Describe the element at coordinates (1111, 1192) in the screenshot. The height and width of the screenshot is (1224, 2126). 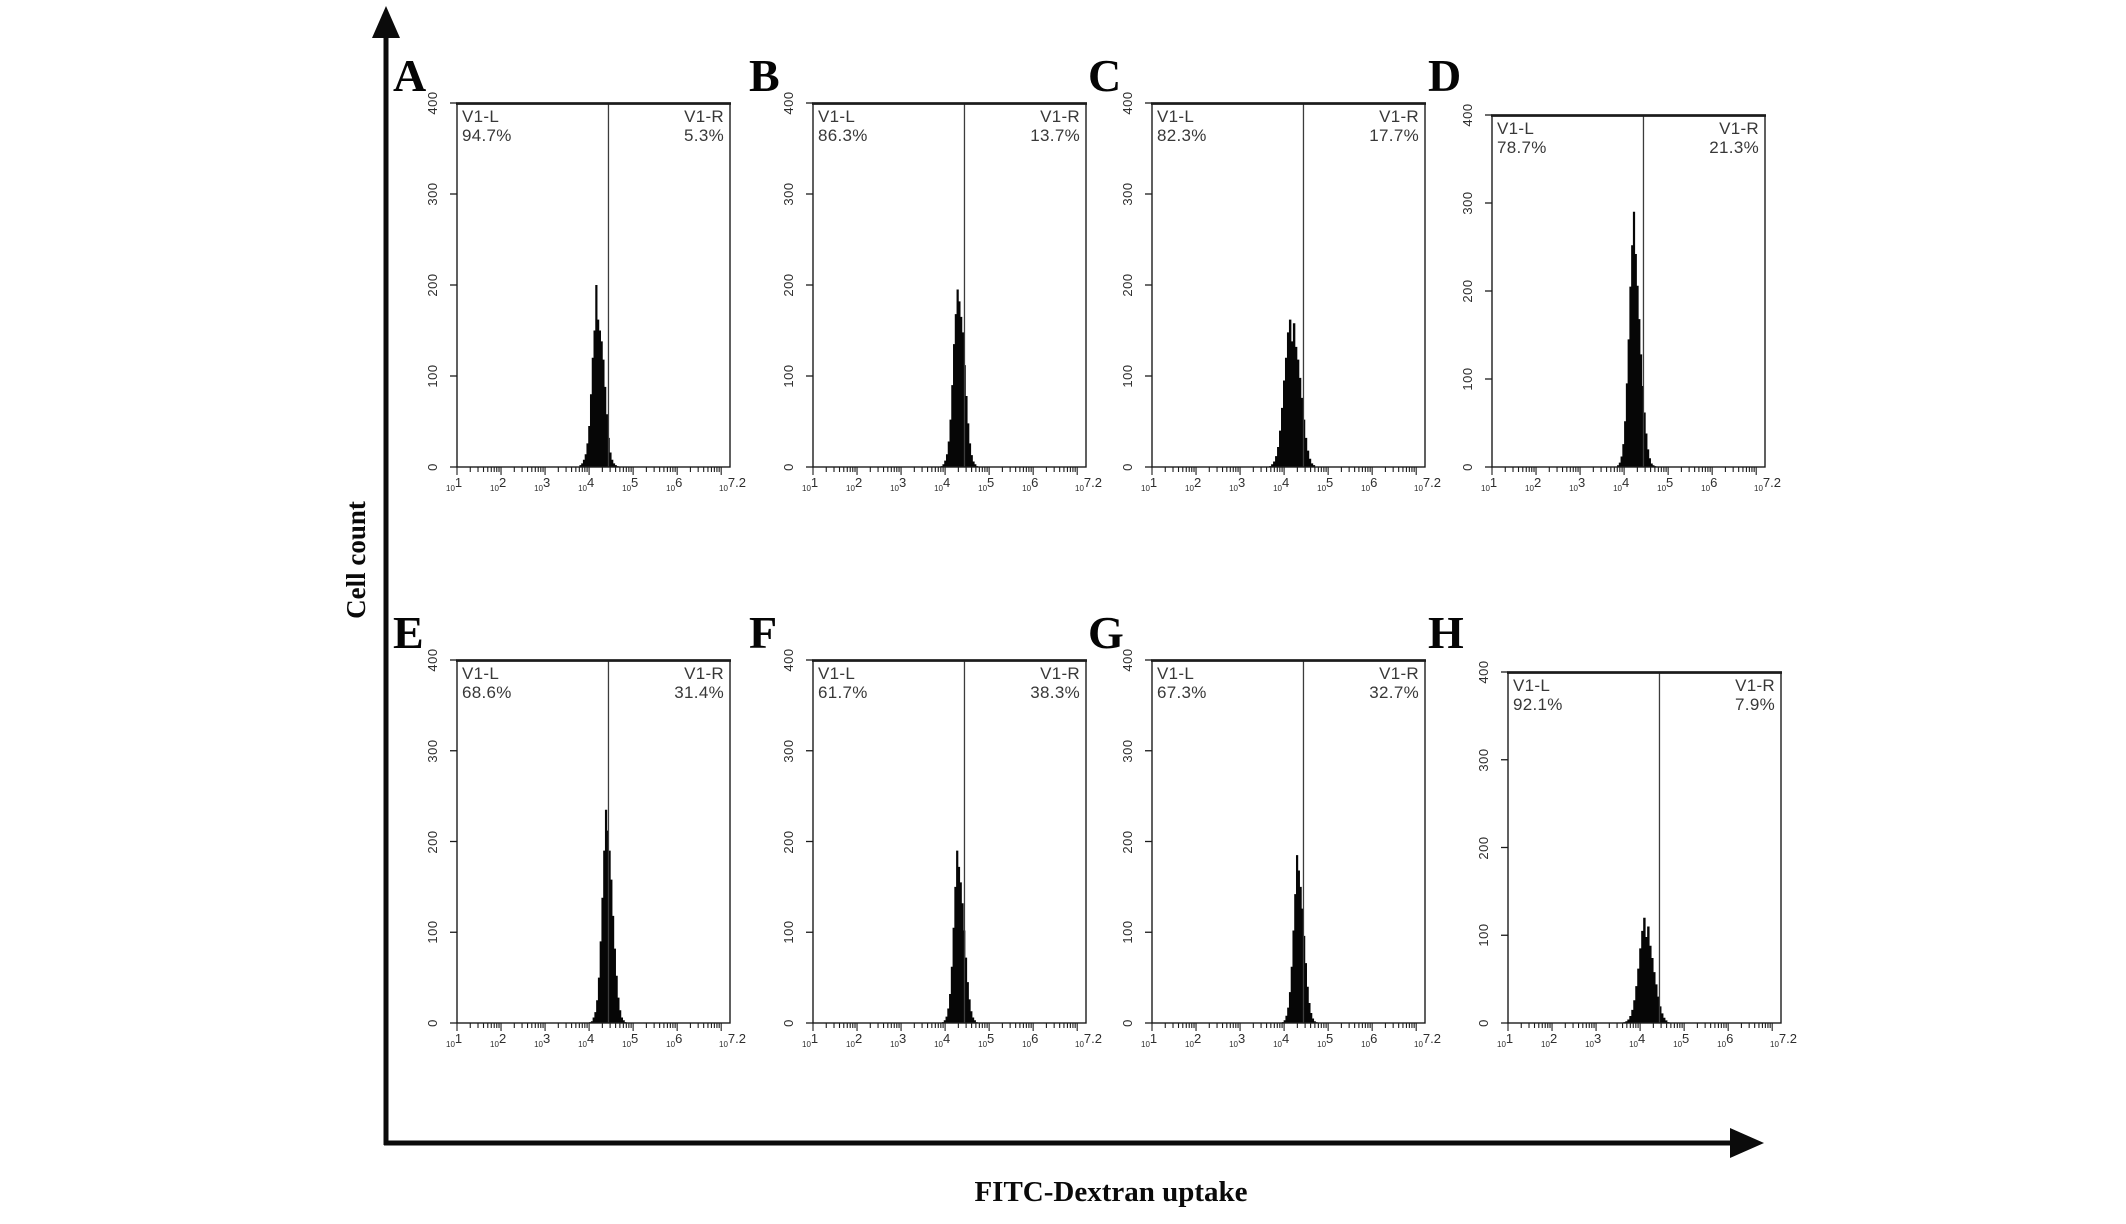
I see `x-axis-title: FITC-Dextran uptake` at that location.